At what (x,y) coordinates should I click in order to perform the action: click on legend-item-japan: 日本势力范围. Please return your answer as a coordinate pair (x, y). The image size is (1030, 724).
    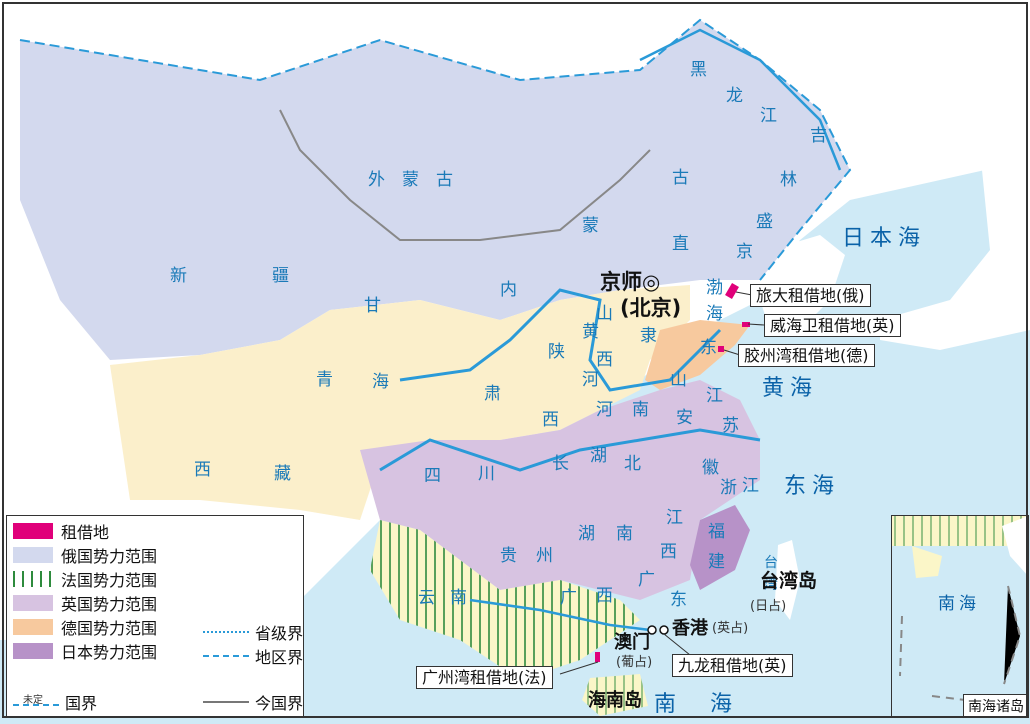
    Looking at the image, I should click on (85, 651).